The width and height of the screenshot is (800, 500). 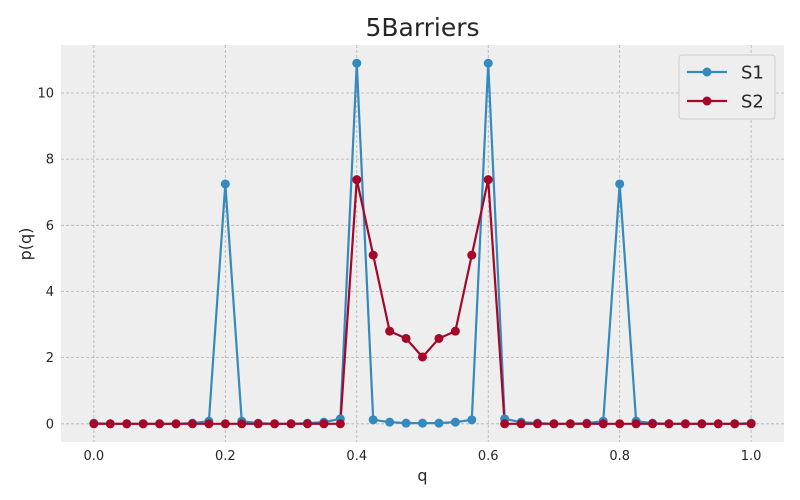 I want to click on legend-marker-s2, so click(x=707, y=101).